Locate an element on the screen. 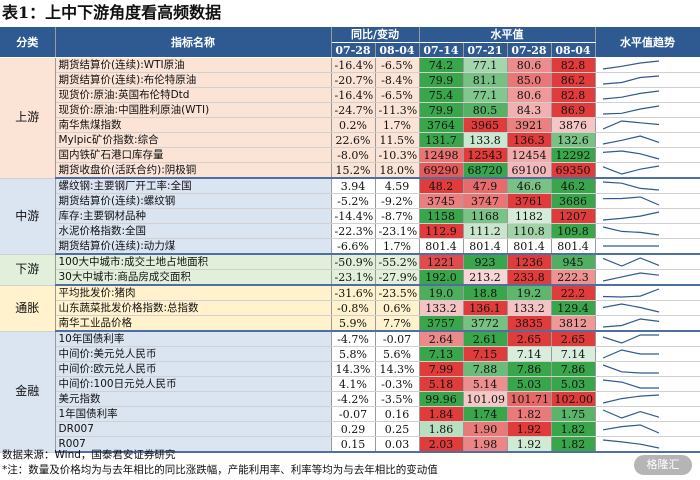 This screenshot has height=480, width=700. yoy-value: 15.2% is located at coordinates (353, 170).